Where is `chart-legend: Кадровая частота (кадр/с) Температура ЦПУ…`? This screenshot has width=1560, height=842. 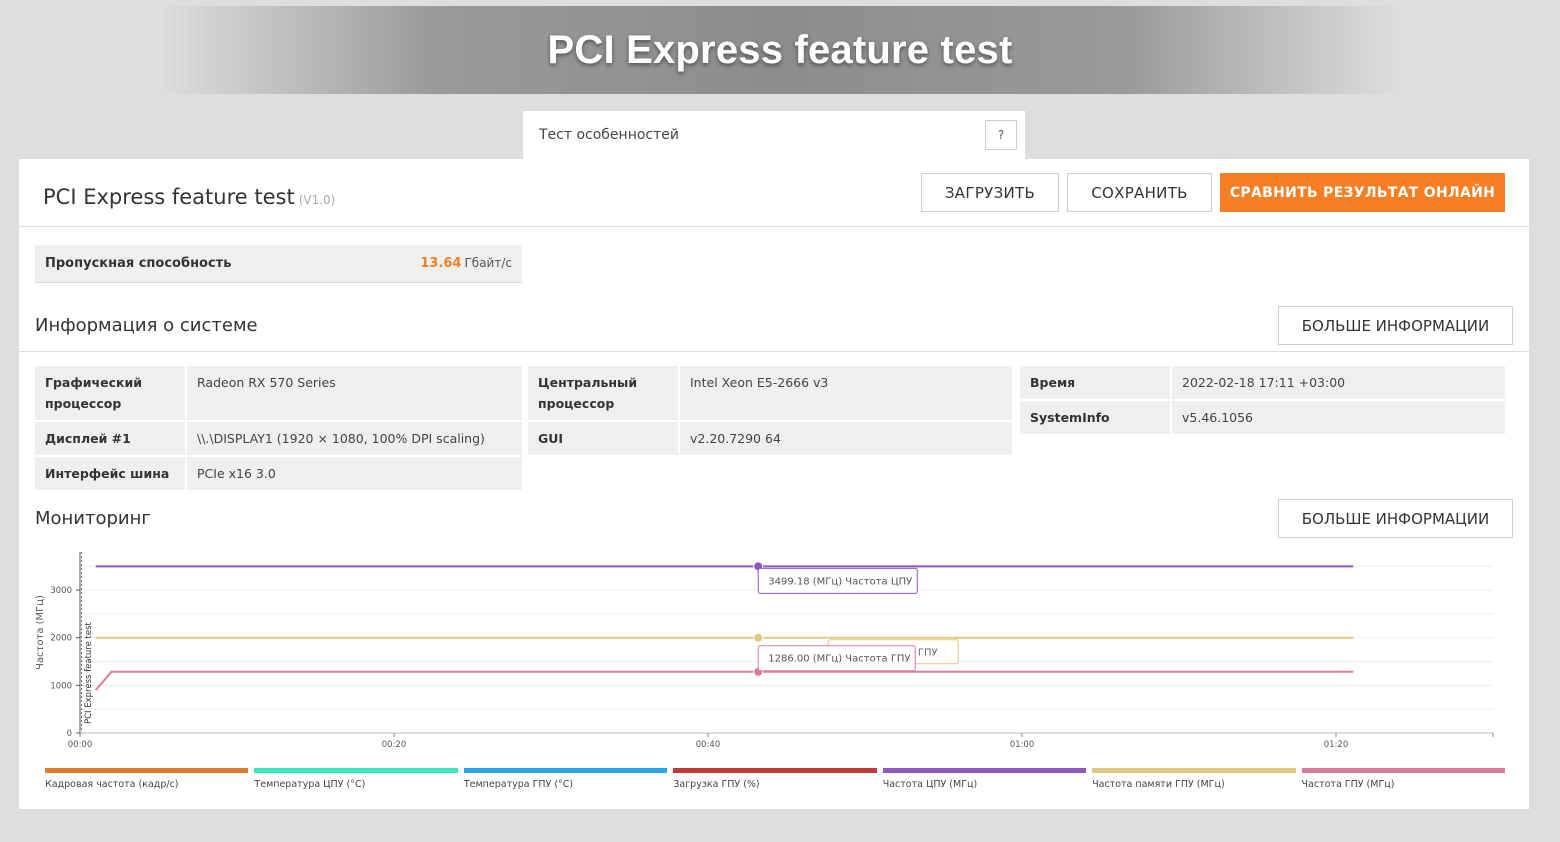
chart-legend: Кадровая частота (кадр/с) Температура ЦПУ… is located at coordinates (775, 779).